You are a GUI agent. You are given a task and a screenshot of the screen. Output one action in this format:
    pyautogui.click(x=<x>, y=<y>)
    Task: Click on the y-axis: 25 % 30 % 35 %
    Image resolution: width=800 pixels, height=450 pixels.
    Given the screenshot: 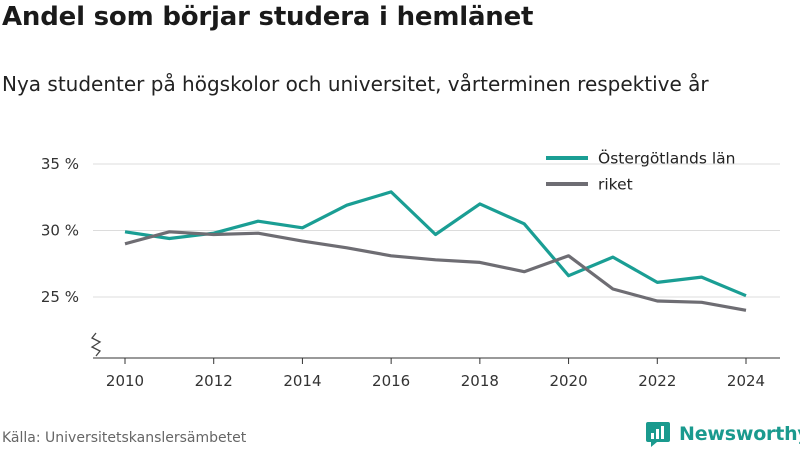 What is the action you would take?
    pyautogui.click(x=71, y=256)
    